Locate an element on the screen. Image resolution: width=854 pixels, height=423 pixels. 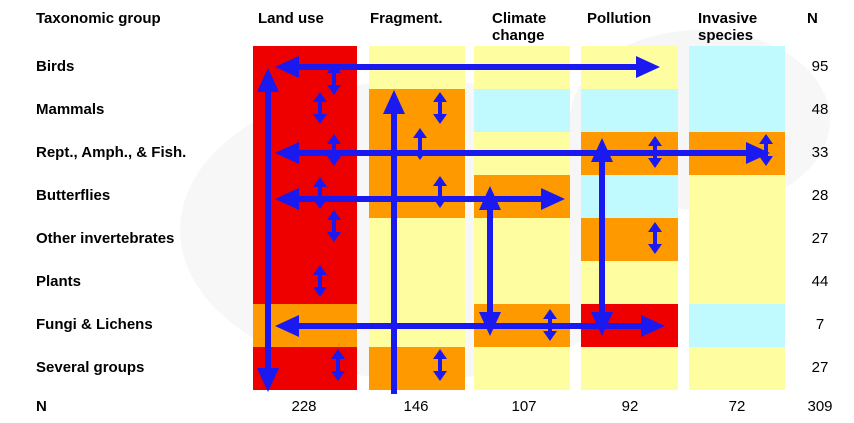
total-pollution: 92 is located at coordinates (630, 406).